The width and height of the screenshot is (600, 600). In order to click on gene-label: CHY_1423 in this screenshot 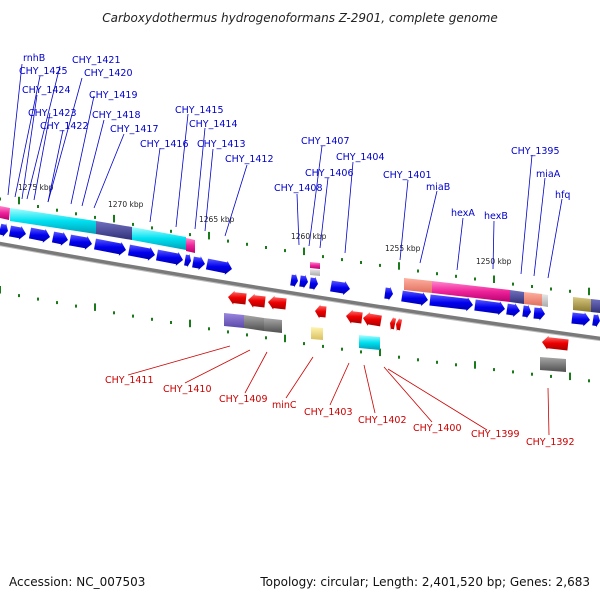, I will do `click(52, 113)`.